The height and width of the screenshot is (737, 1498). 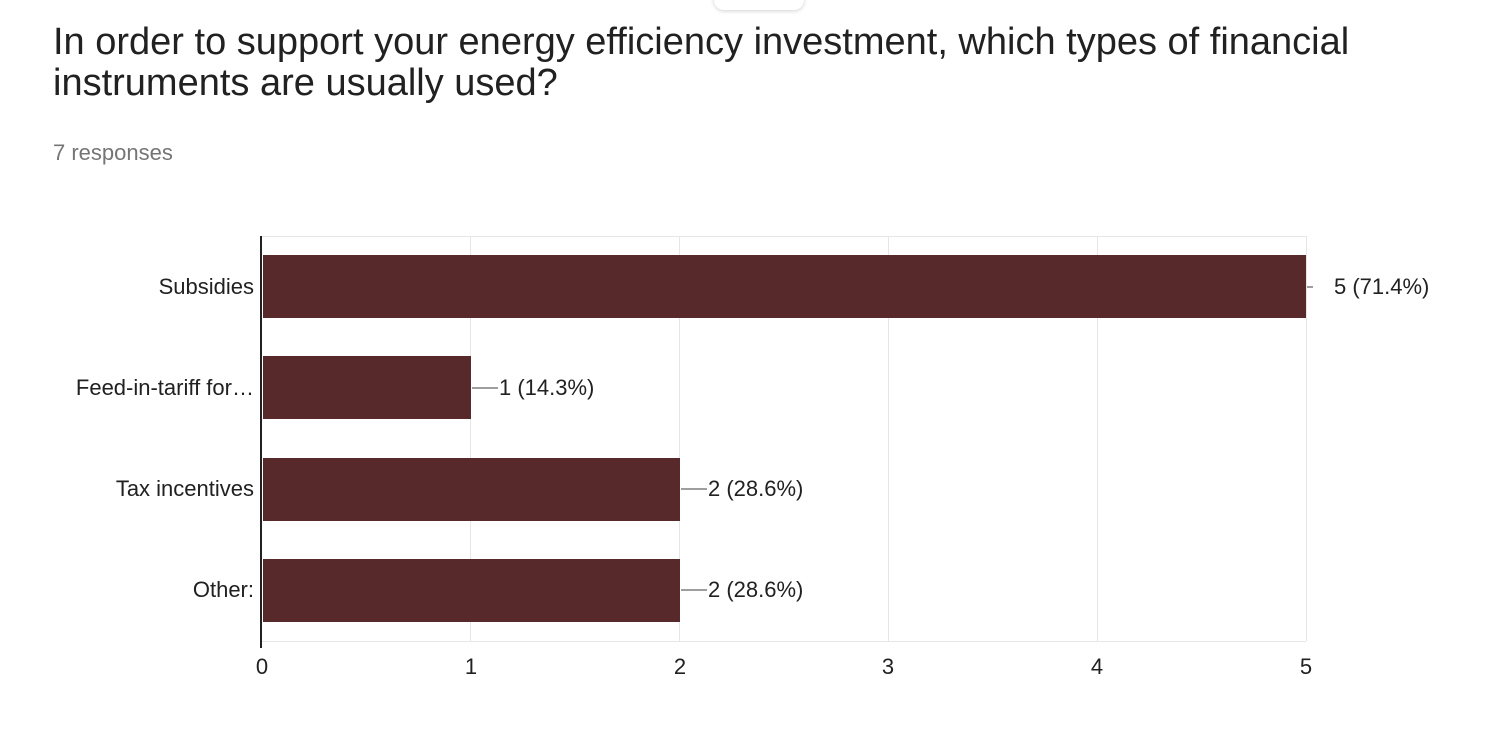 What do you see at coordinates (113, 152) in the screenshot?
I see `responses-count: 7 responses` at bounding box center [113, 152].